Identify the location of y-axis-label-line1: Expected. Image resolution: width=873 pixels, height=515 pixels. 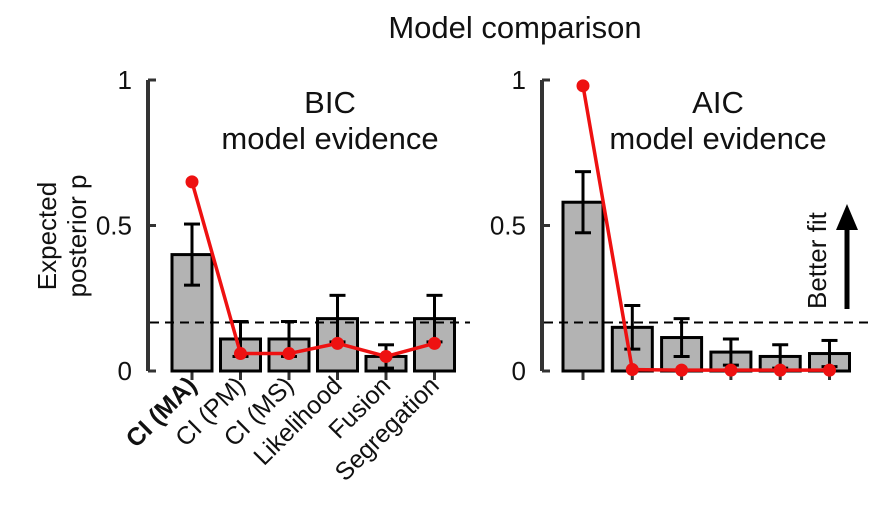
(47, 236).